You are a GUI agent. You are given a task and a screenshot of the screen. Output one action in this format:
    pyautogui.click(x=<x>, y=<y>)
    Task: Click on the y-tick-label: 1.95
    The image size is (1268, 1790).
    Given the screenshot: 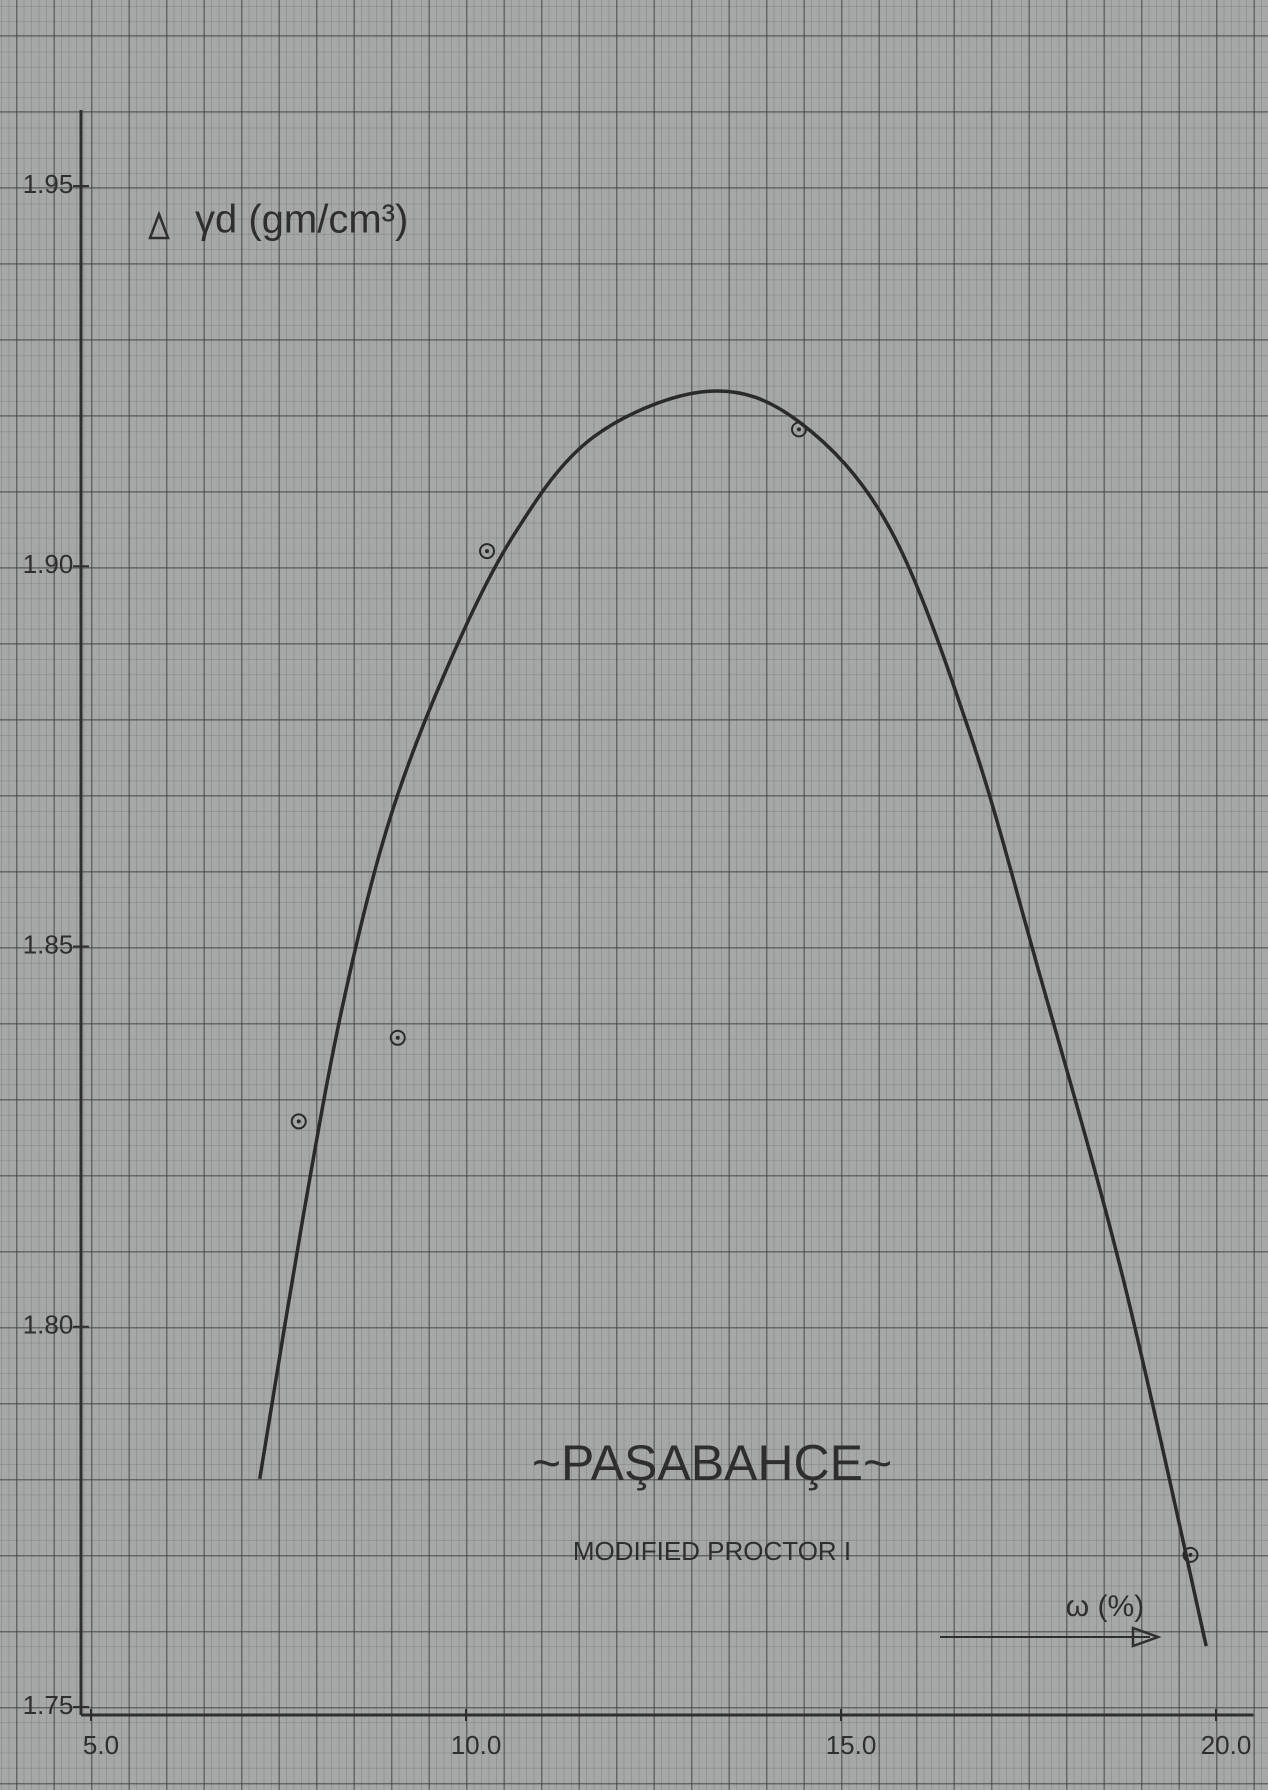 What is the action you would take?
    pyautogui.click(x=48, y=184)
    